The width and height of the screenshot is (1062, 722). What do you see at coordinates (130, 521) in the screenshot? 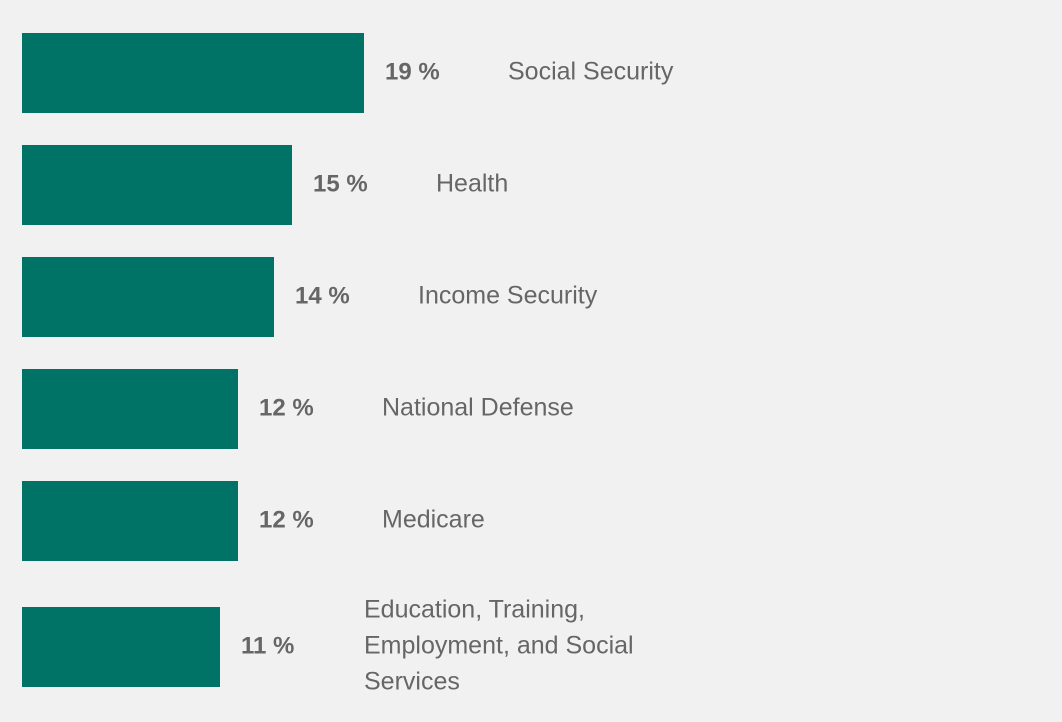
I see `bar-medicare` at bounding box center [130, 521].